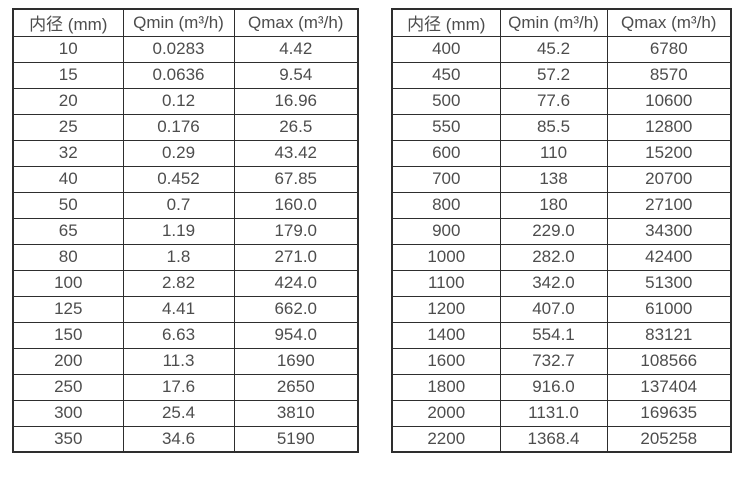 The height and width of the screenshot is (483, 750). I want to click on table-row: 450 57.2 8570, so click(561, 75).